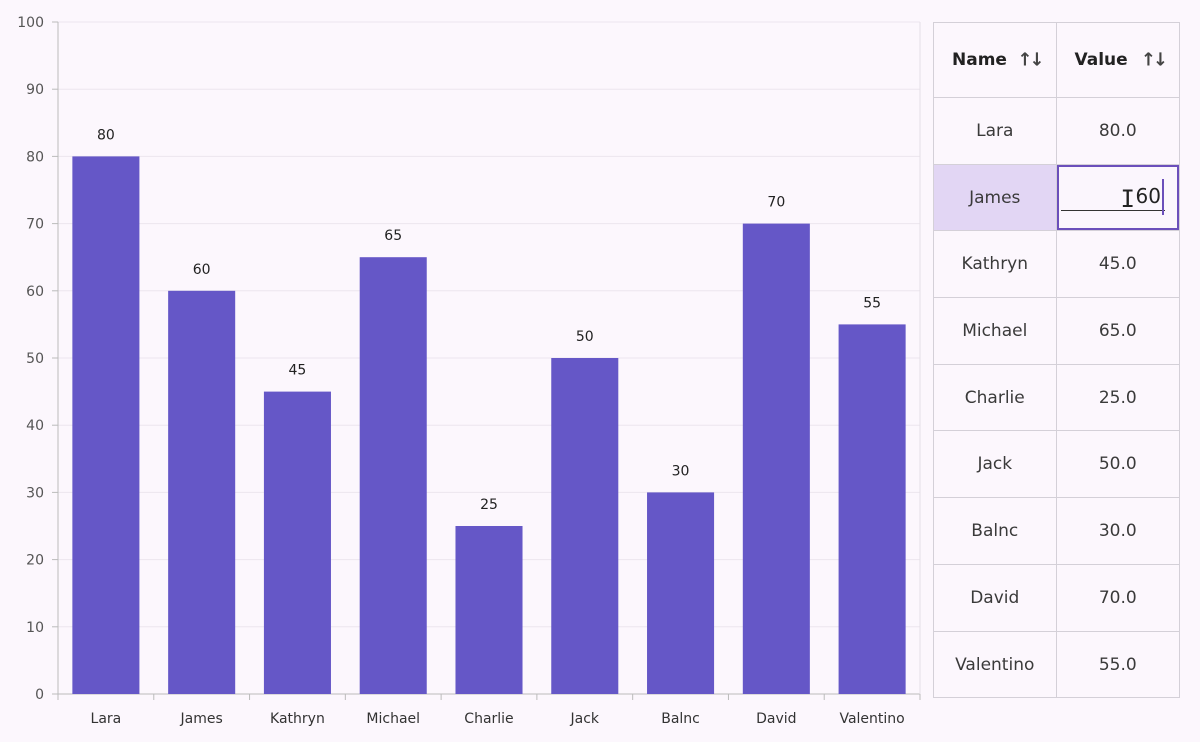 This screenshot has width=1200, height=742. Describe the element at coordinates (298, 371) in the screenshot. I see `data-label: 45` at that location.